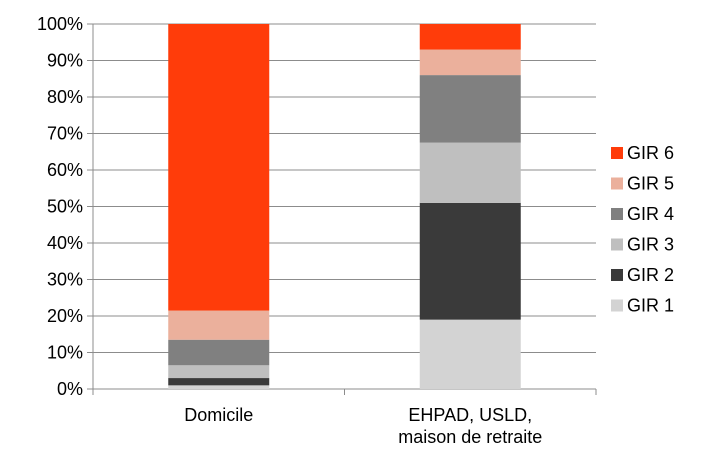 The image size is (719, 454). Describe the element at coordinates (65, 353) in the screenshot. I see `y-tick-label: 10%` at that location.